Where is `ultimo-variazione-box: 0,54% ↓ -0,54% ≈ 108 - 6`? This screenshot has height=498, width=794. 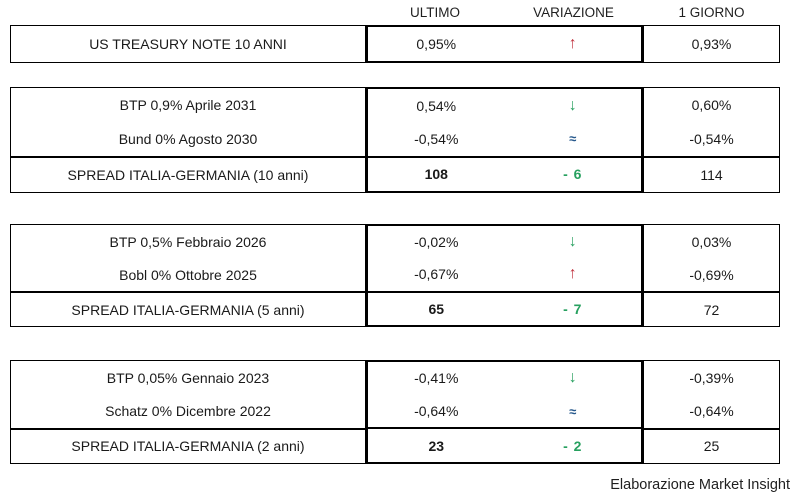
ultimo-variazione-box: 0,54% ↓ -0,54% ≈ 108 - 6 is located at coordinates (504, 140).